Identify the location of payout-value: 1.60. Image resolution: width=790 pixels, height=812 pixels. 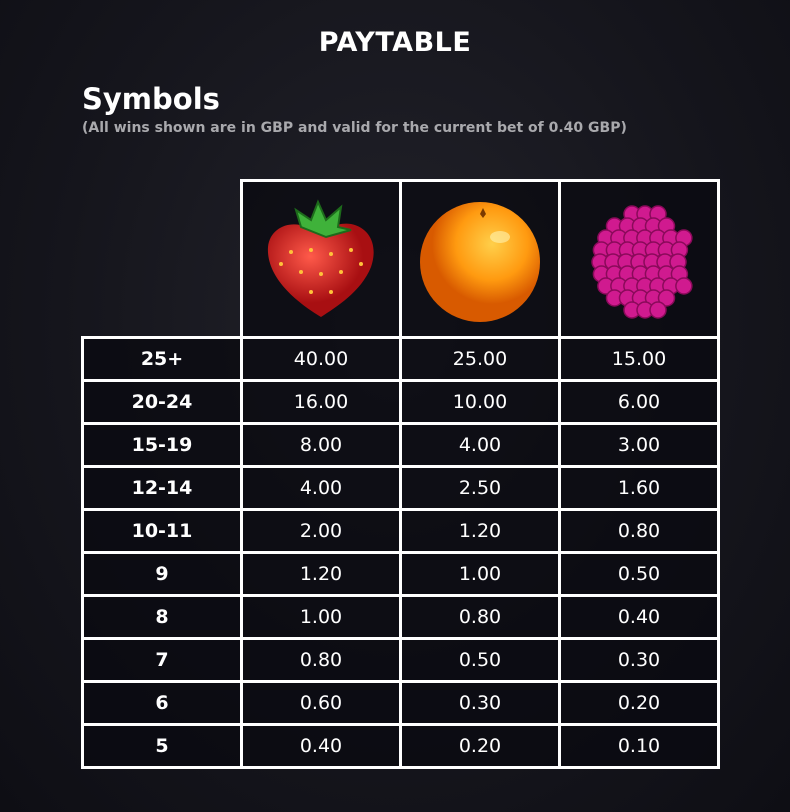
(639, 488).